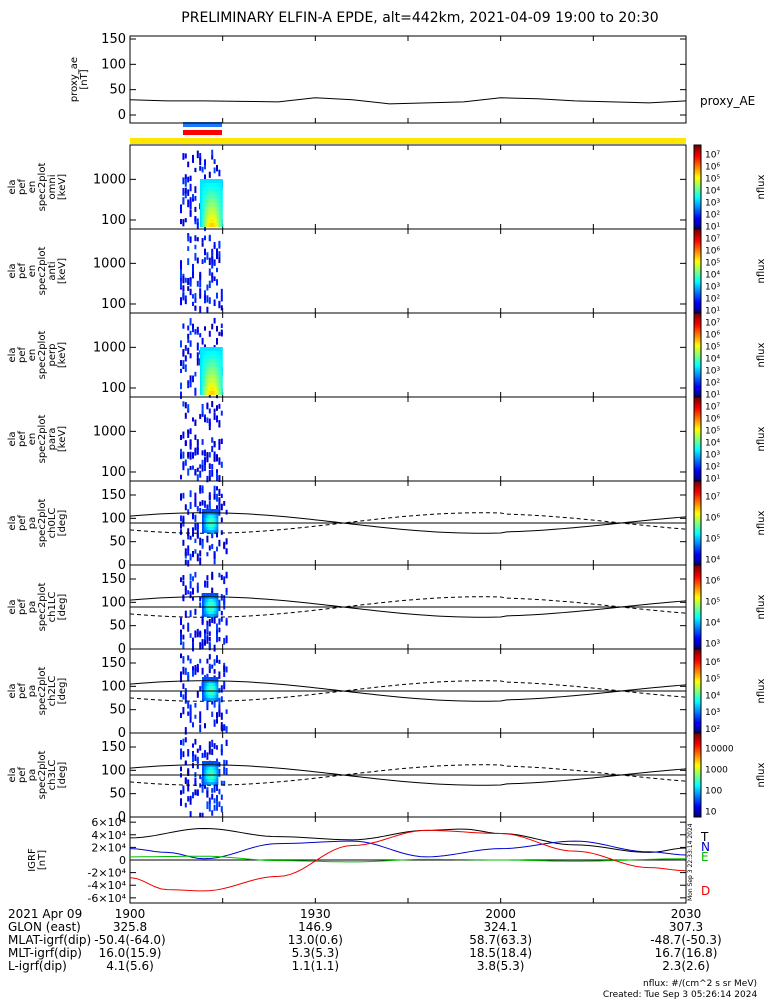  I want to click on y-tick-label: 50, so click(117, 542).